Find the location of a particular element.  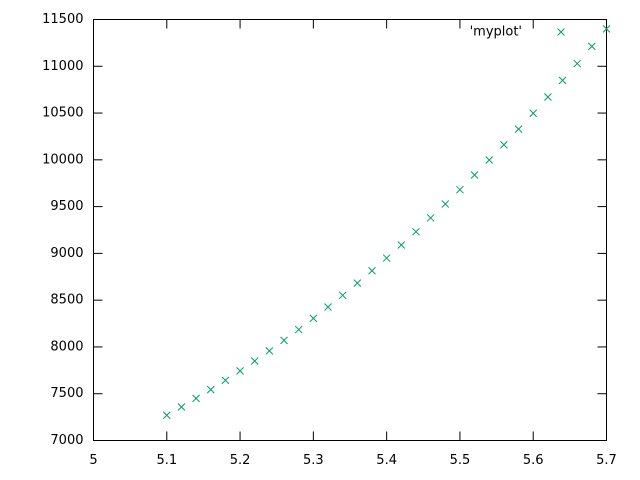

y-tick-label: 7500 is located at coordinates (66, 393).